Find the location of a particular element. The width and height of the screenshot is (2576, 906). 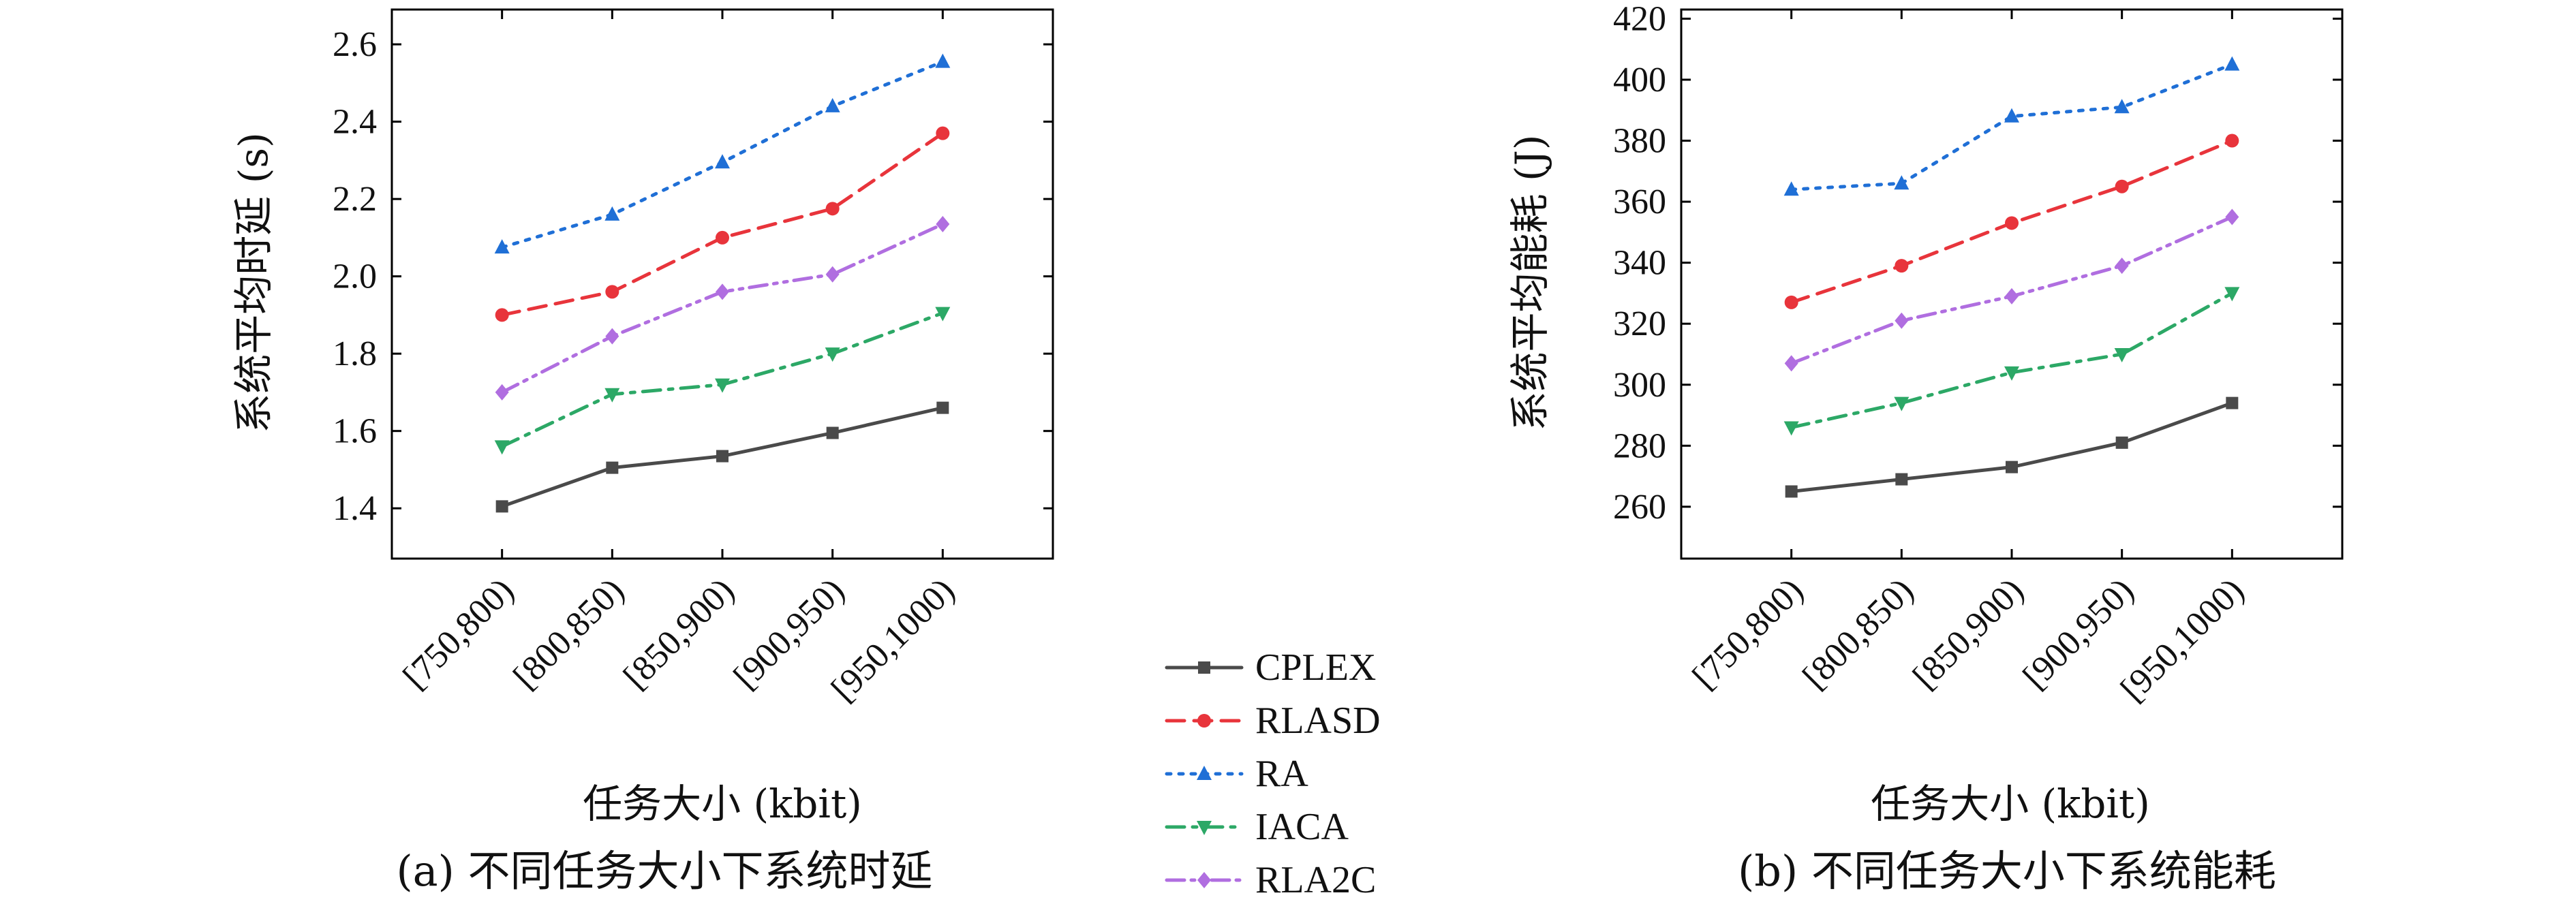

legend-marker-rla2c is located at coordinates (1204, 880).